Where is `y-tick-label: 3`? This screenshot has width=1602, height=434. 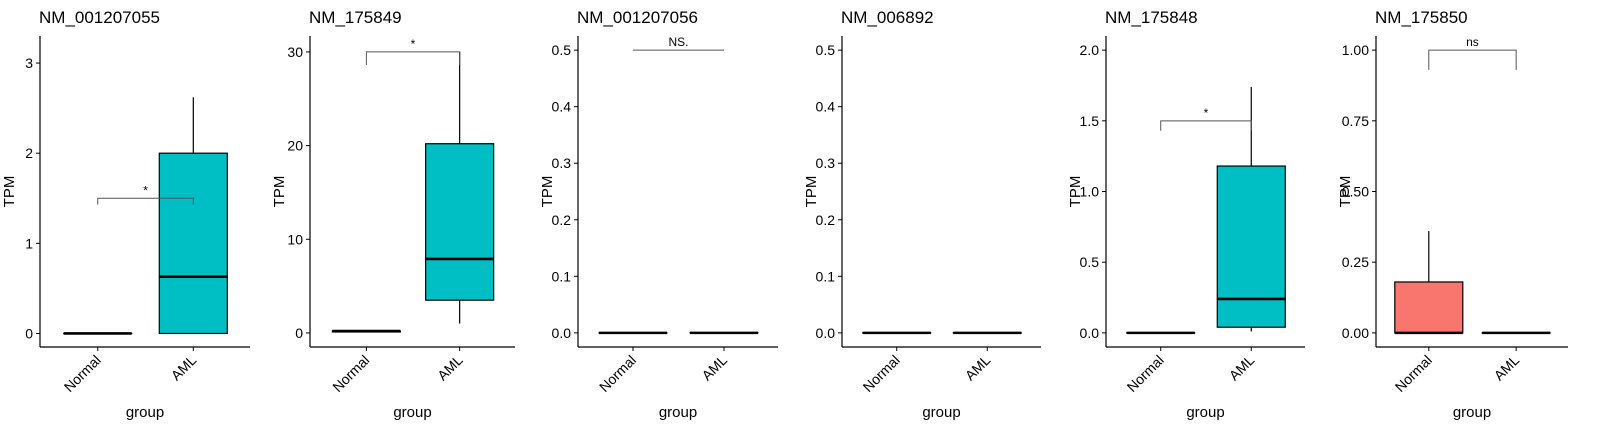
y-tick-label: 3 is located at coordinates (29, 63).